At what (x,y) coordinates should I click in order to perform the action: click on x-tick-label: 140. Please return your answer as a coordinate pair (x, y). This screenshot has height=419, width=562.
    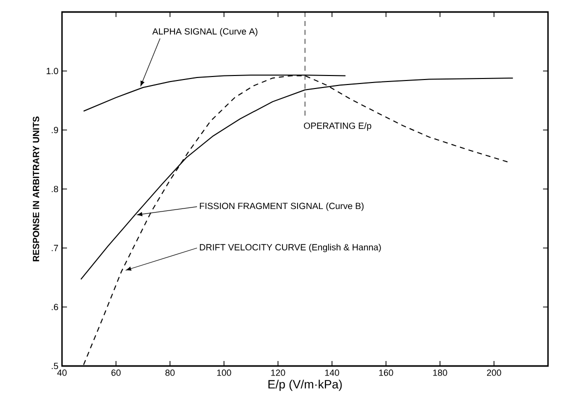
    Looking at the image, I should click on (332, 373).